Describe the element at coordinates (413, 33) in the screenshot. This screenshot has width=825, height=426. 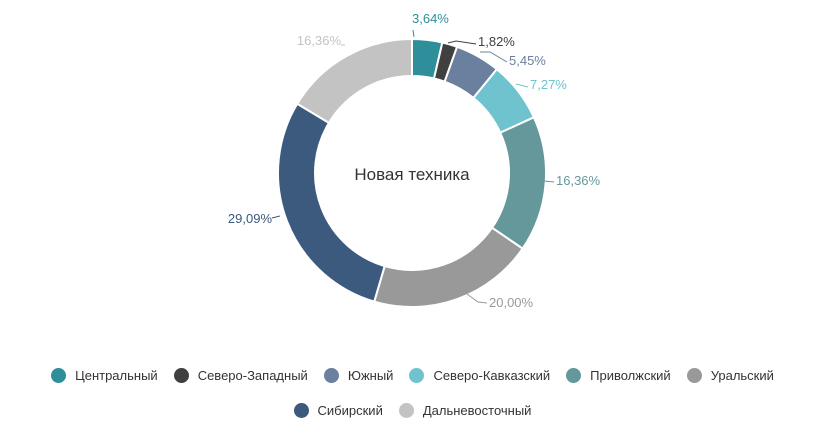
I see `leader-центральный` at that location.